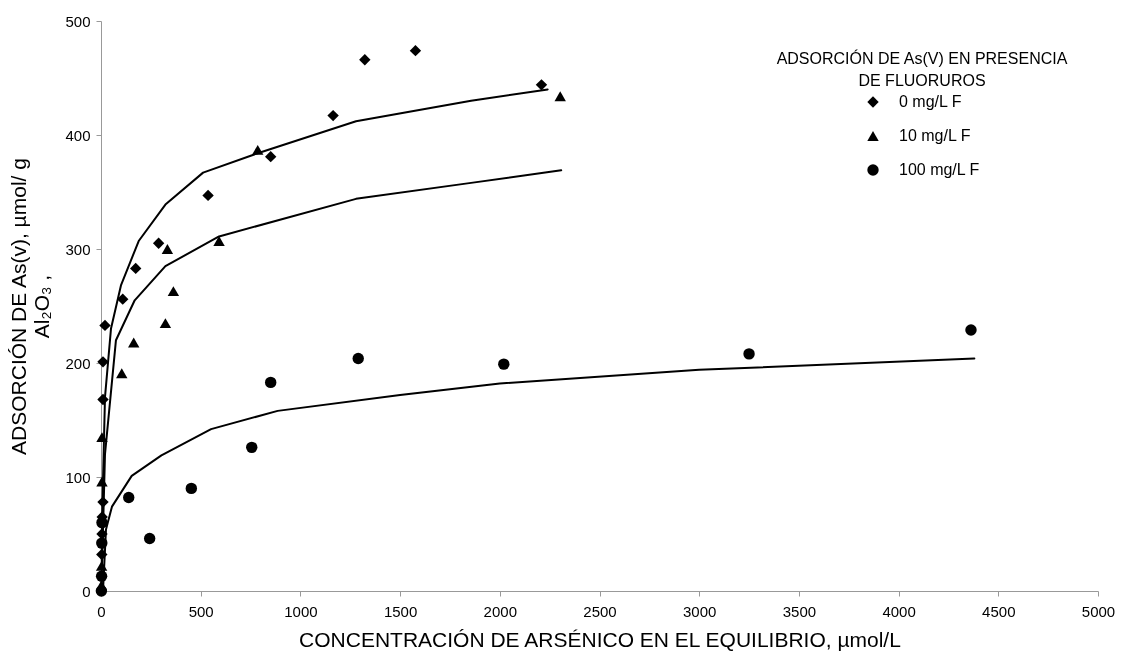  I want to click on x-tick-label: 3000, so click(700, 611).